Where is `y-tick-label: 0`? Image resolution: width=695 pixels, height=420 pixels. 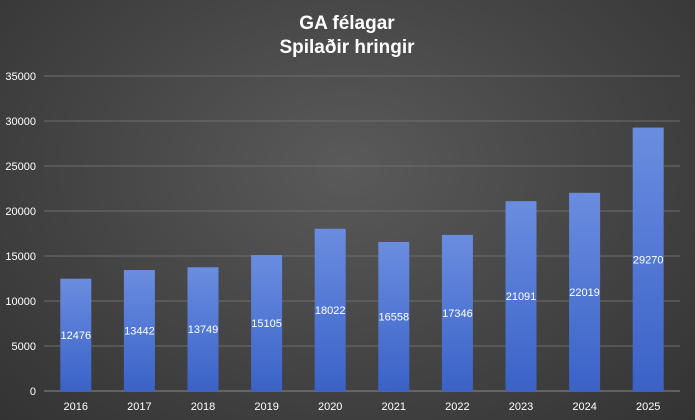
y-tick-label: 0 is located at coordinates (33, 392).